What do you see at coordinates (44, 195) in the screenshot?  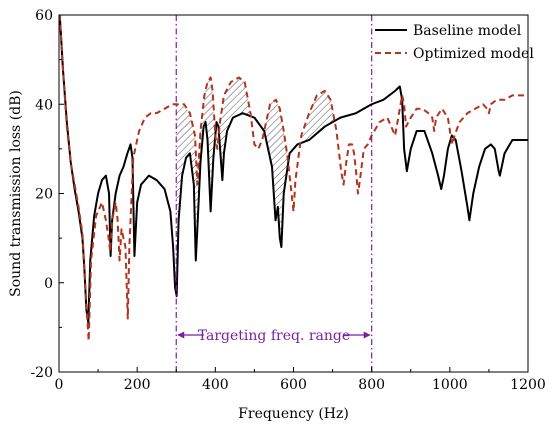 I see `y-tick-label: 20` at bounding box center [44, 195].